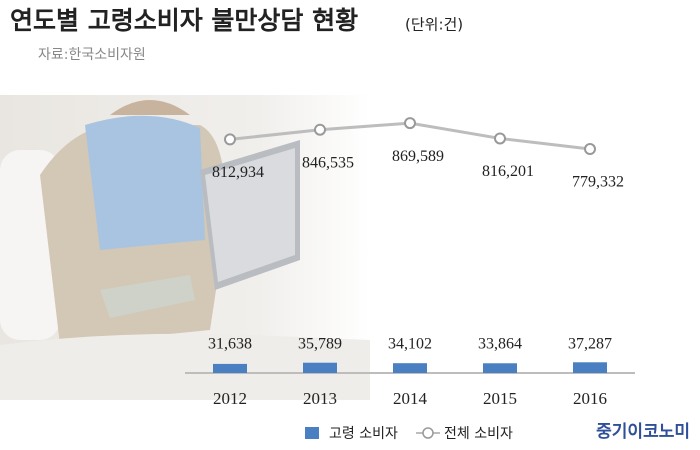 The image size is (700, 450). I want to click on legend-label: 전체 소비자, so click(478, 434).